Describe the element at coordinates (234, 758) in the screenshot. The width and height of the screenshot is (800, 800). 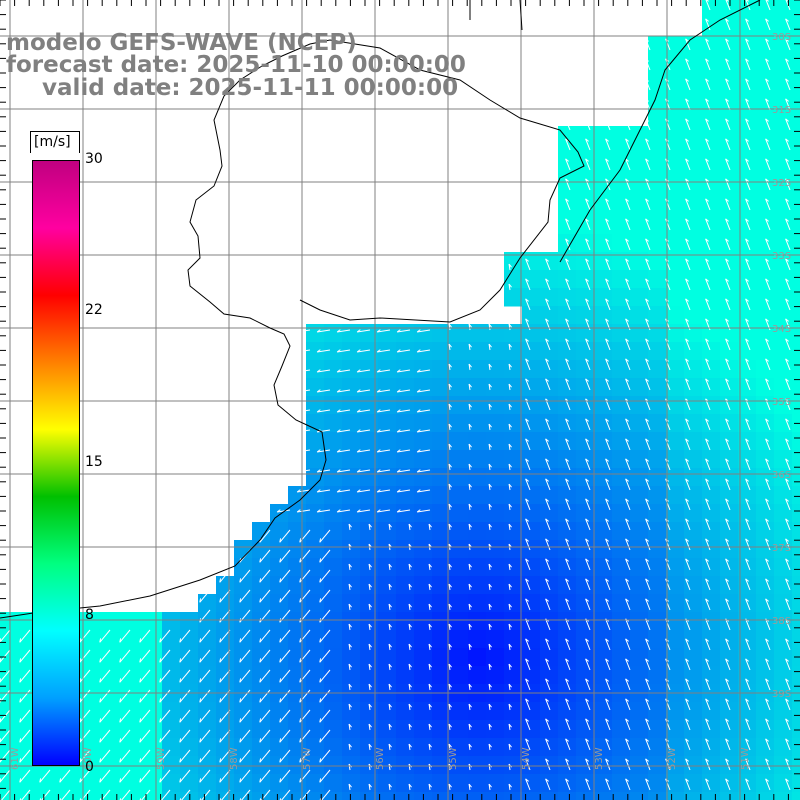
I see `longitude-label: 58W` at that location.